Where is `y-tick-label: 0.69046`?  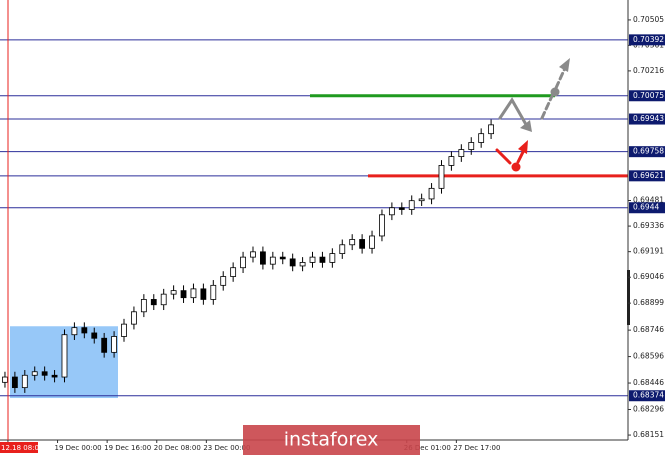 y-tick-label: 0.69046 is located at coordinates (648, 276).